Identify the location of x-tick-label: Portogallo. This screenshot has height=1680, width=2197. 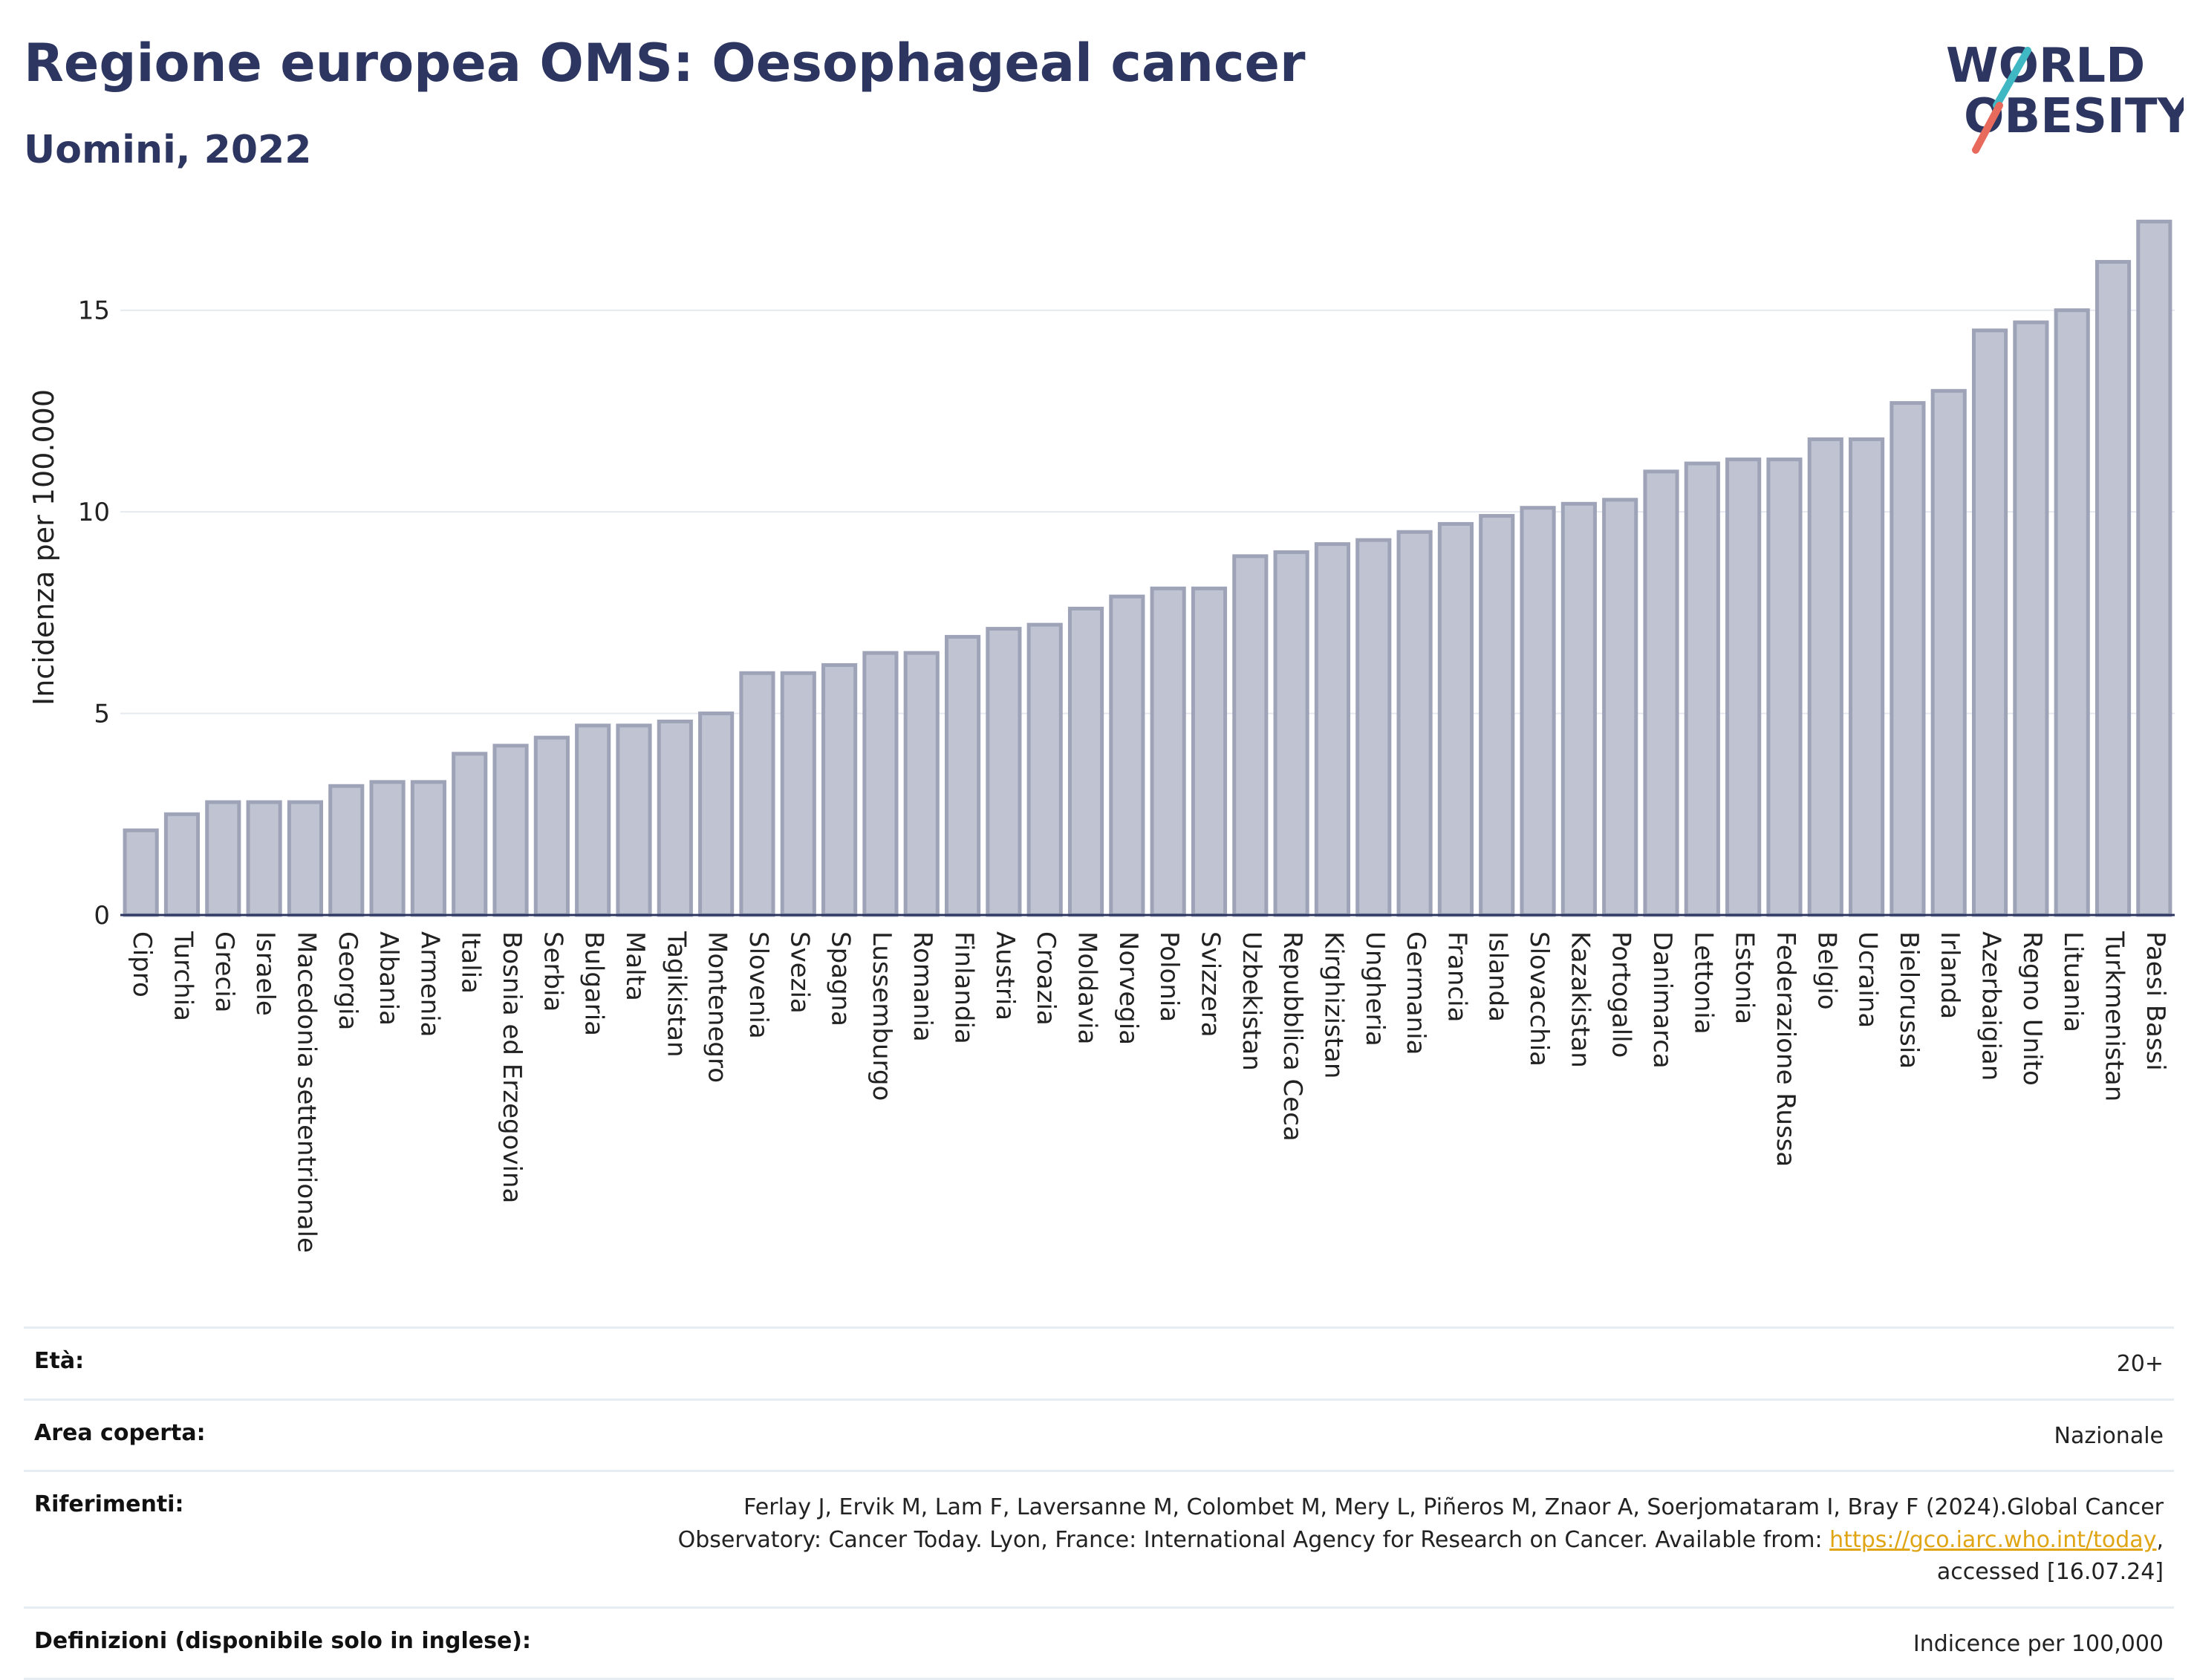
(1621, 995).